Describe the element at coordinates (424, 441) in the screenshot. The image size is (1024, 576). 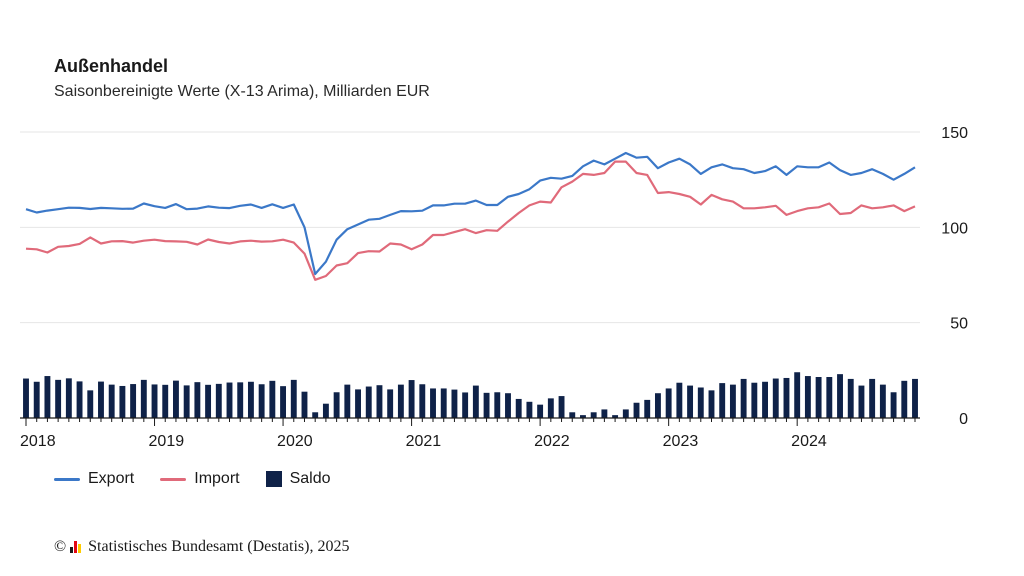
I see `x-tick-label: 2021` at that location.